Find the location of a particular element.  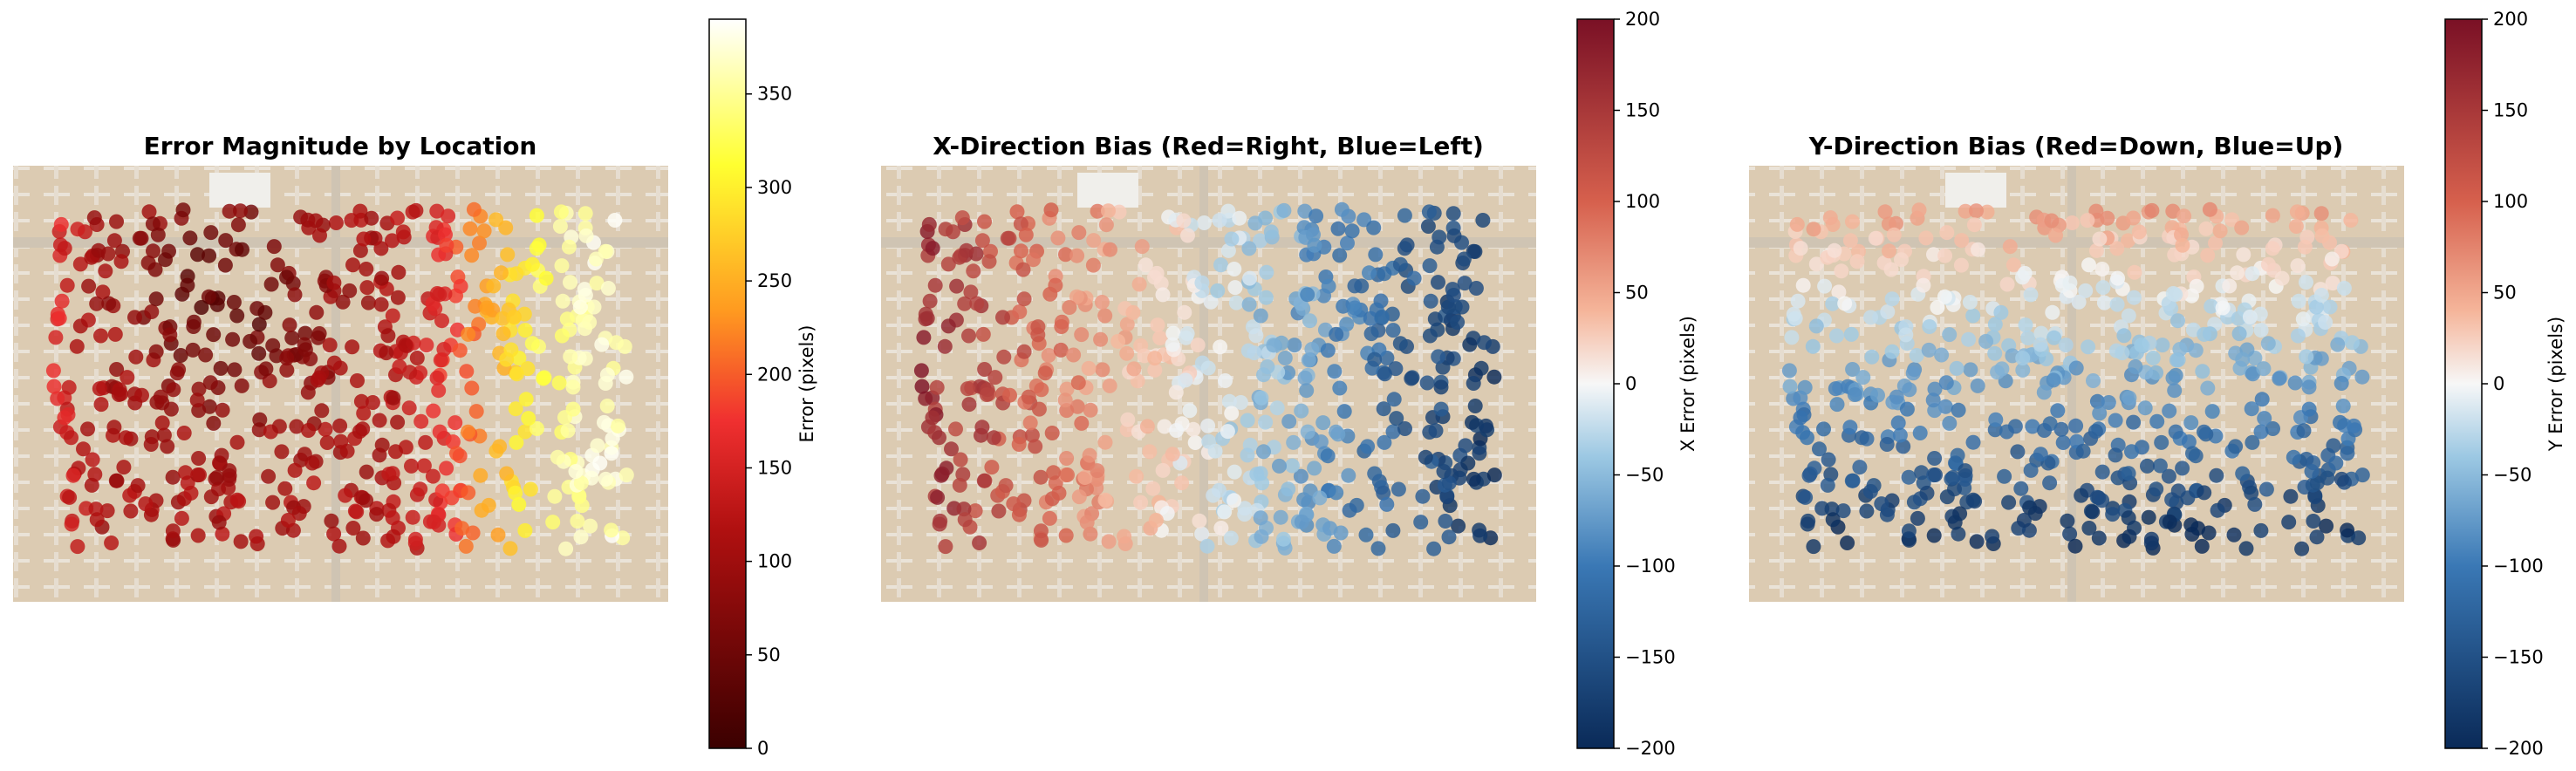

colorbar-tick-label: −150 is located at coordinates (2518, 657).